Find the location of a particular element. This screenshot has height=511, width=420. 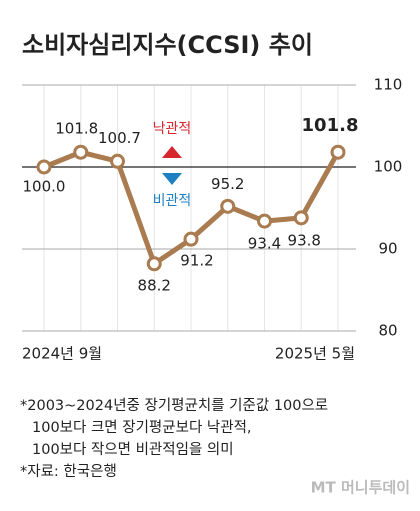

up-arrow is located at coordinates (172, 152).